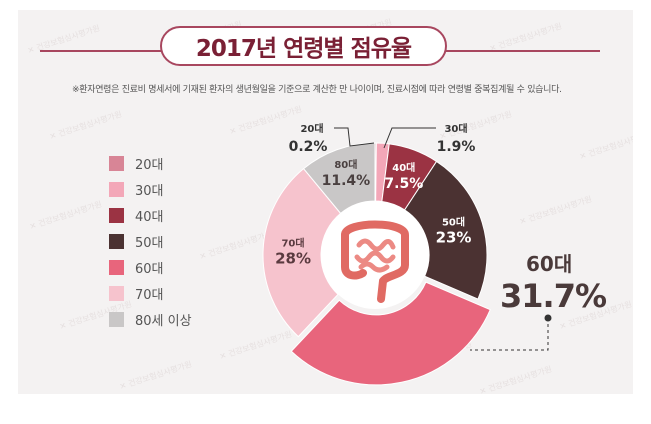  I want to click on data-label-value: 23%, so click(454, 237).